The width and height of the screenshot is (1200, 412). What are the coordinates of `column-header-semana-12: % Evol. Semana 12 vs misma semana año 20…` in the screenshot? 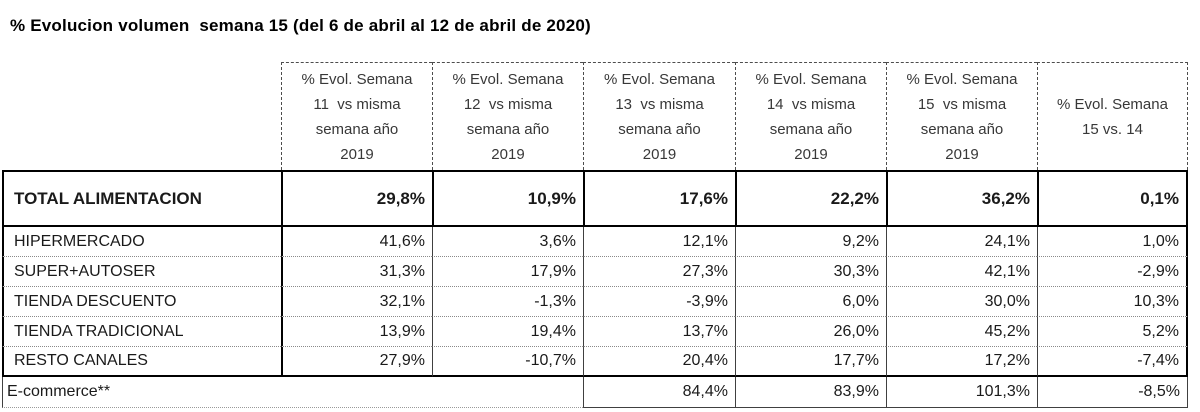 It's located at (507, 116).